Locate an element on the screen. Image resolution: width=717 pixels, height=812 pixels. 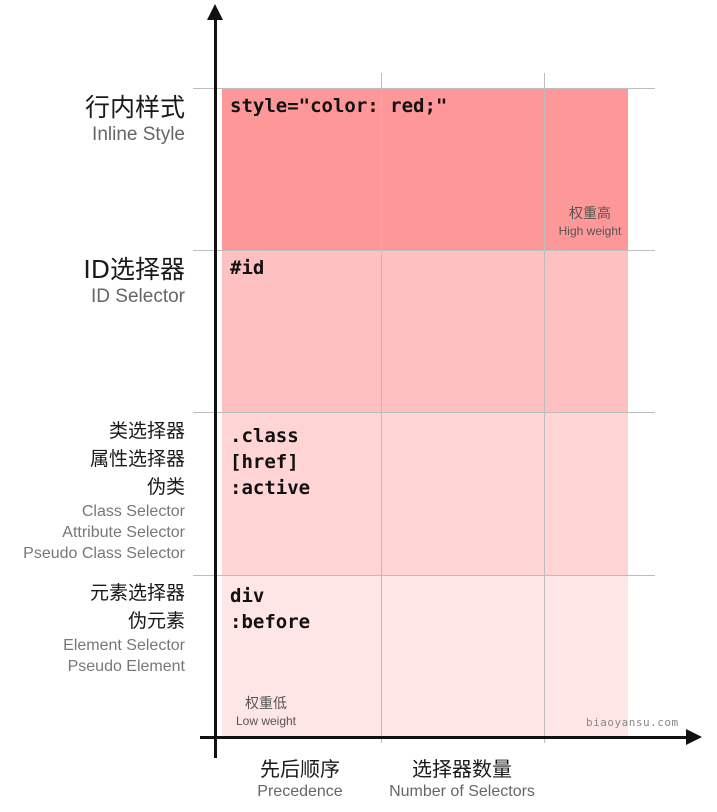
row-label-zh: 类选择器 is located at coordinates (146, 431).